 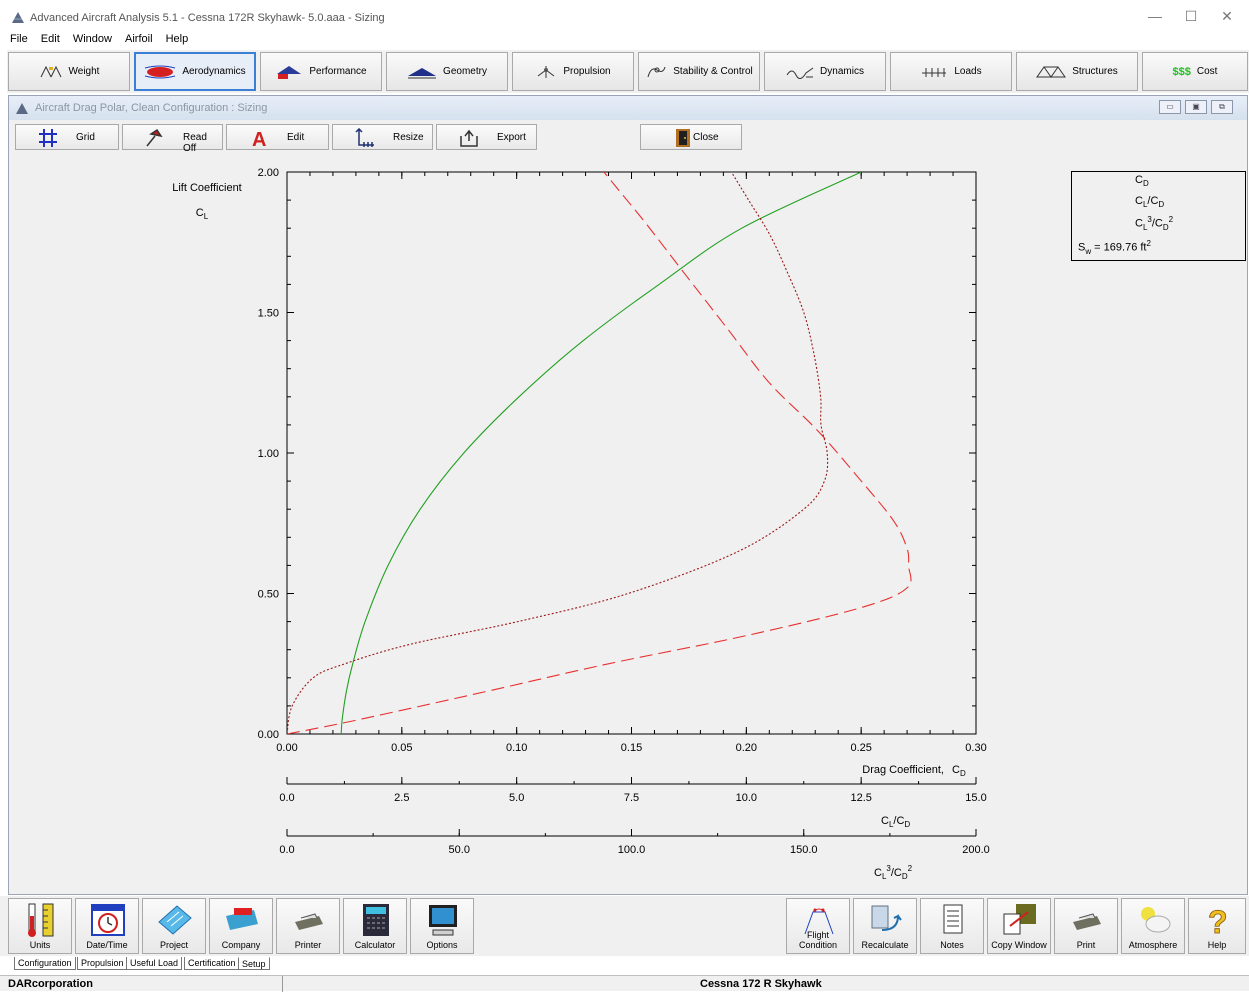 What do you see at coordinates (50, 984) in the screenshot?
I see `status-company: DARcorporation` at bounding box center [50, 984].